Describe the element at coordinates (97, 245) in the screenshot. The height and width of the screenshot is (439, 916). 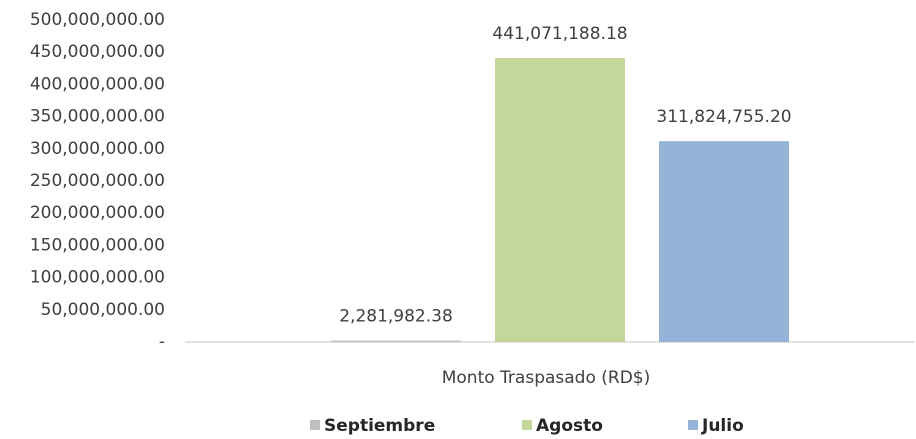
I see `y-tick-label: 150,000,000.00` at that location.